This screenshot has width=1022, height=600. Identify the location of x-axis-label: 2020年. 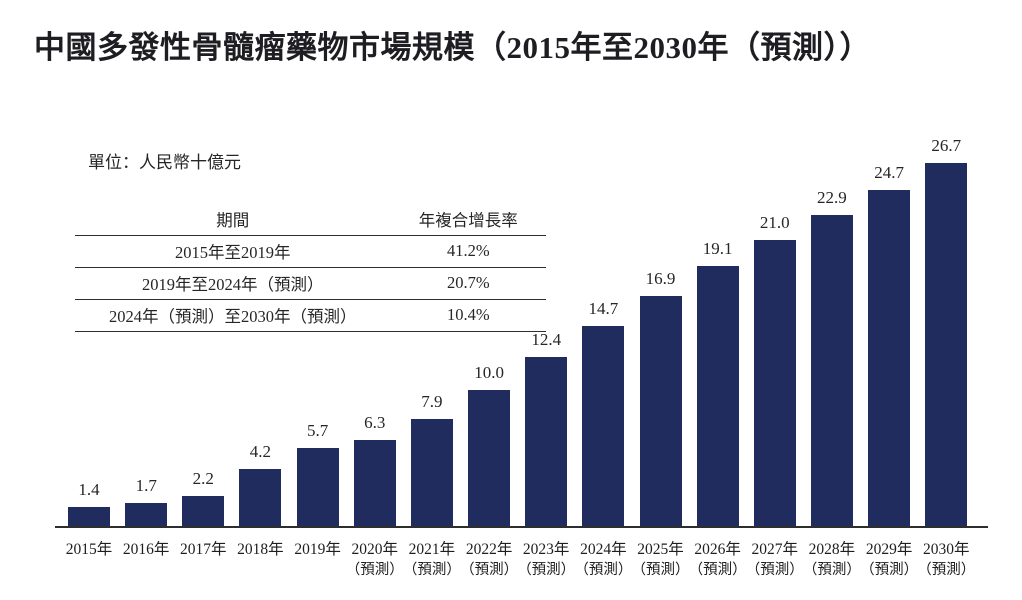
(375, 549).